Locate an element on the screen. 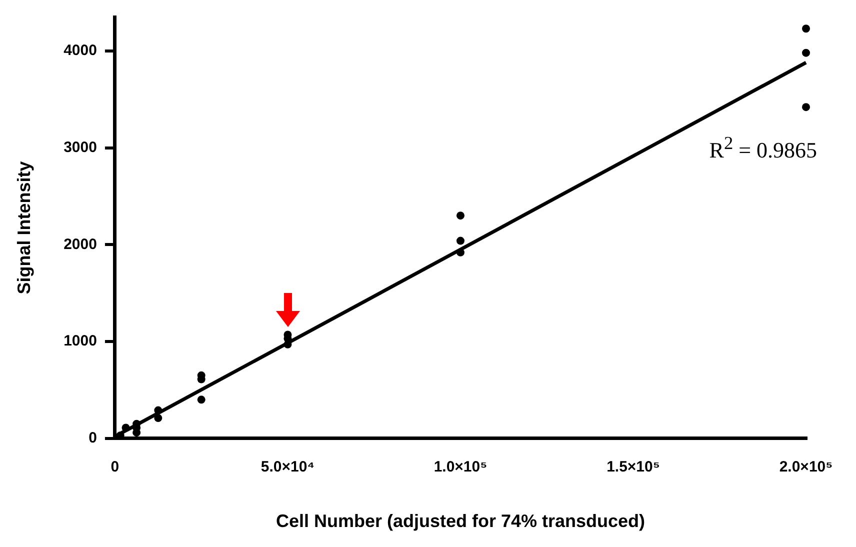  y-tick-label: 2000 is located at coordinates (80, 244).